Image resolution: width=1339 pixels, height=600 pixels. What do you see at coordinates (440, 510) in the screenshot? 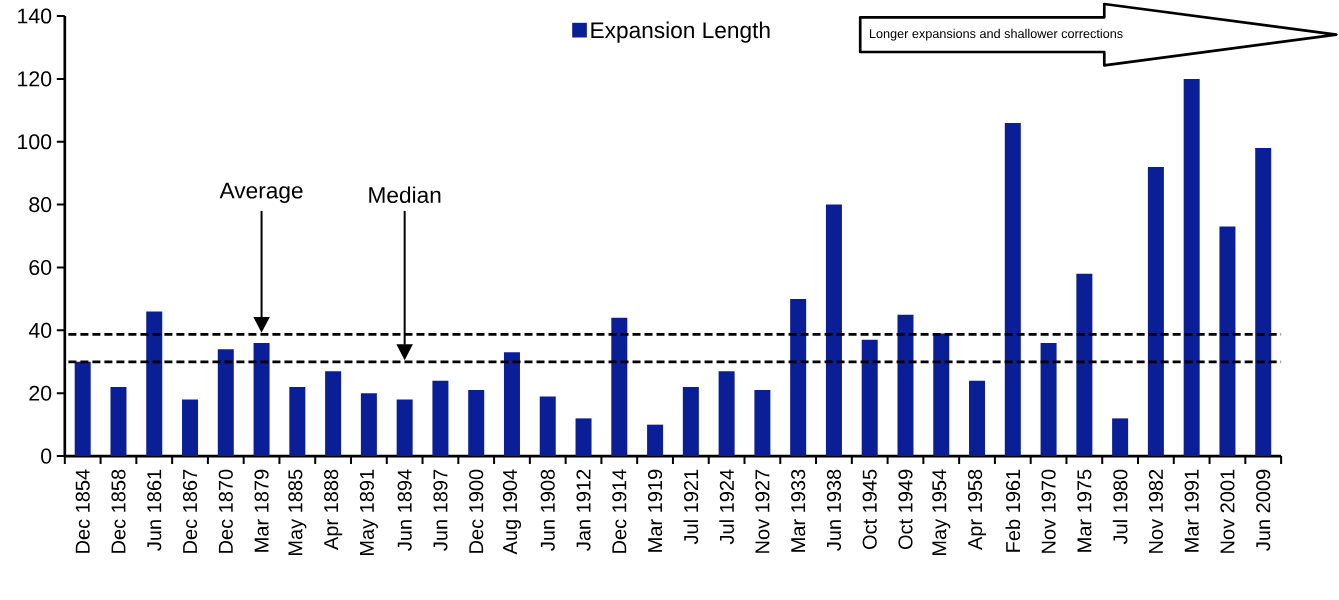
I see `x-tick-label: Jun 1897` at bounding box center [440, 510].